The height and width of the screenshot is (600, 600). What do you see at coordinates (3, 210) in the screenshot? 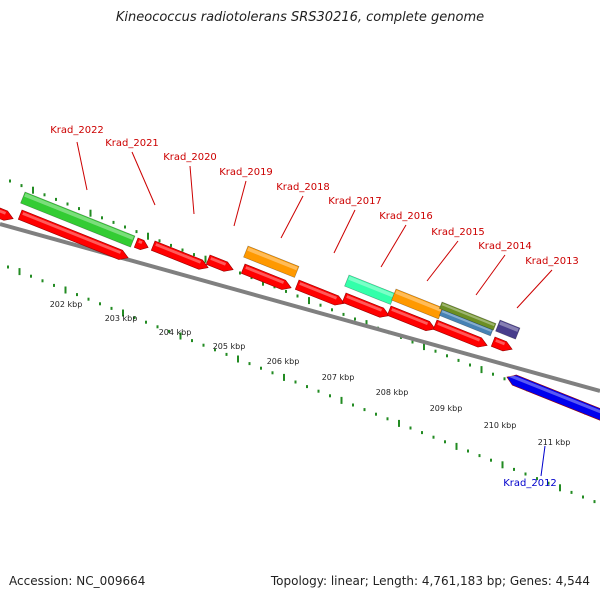
I see `cds-arrow-0-shine` at bounding box center [3, 210].